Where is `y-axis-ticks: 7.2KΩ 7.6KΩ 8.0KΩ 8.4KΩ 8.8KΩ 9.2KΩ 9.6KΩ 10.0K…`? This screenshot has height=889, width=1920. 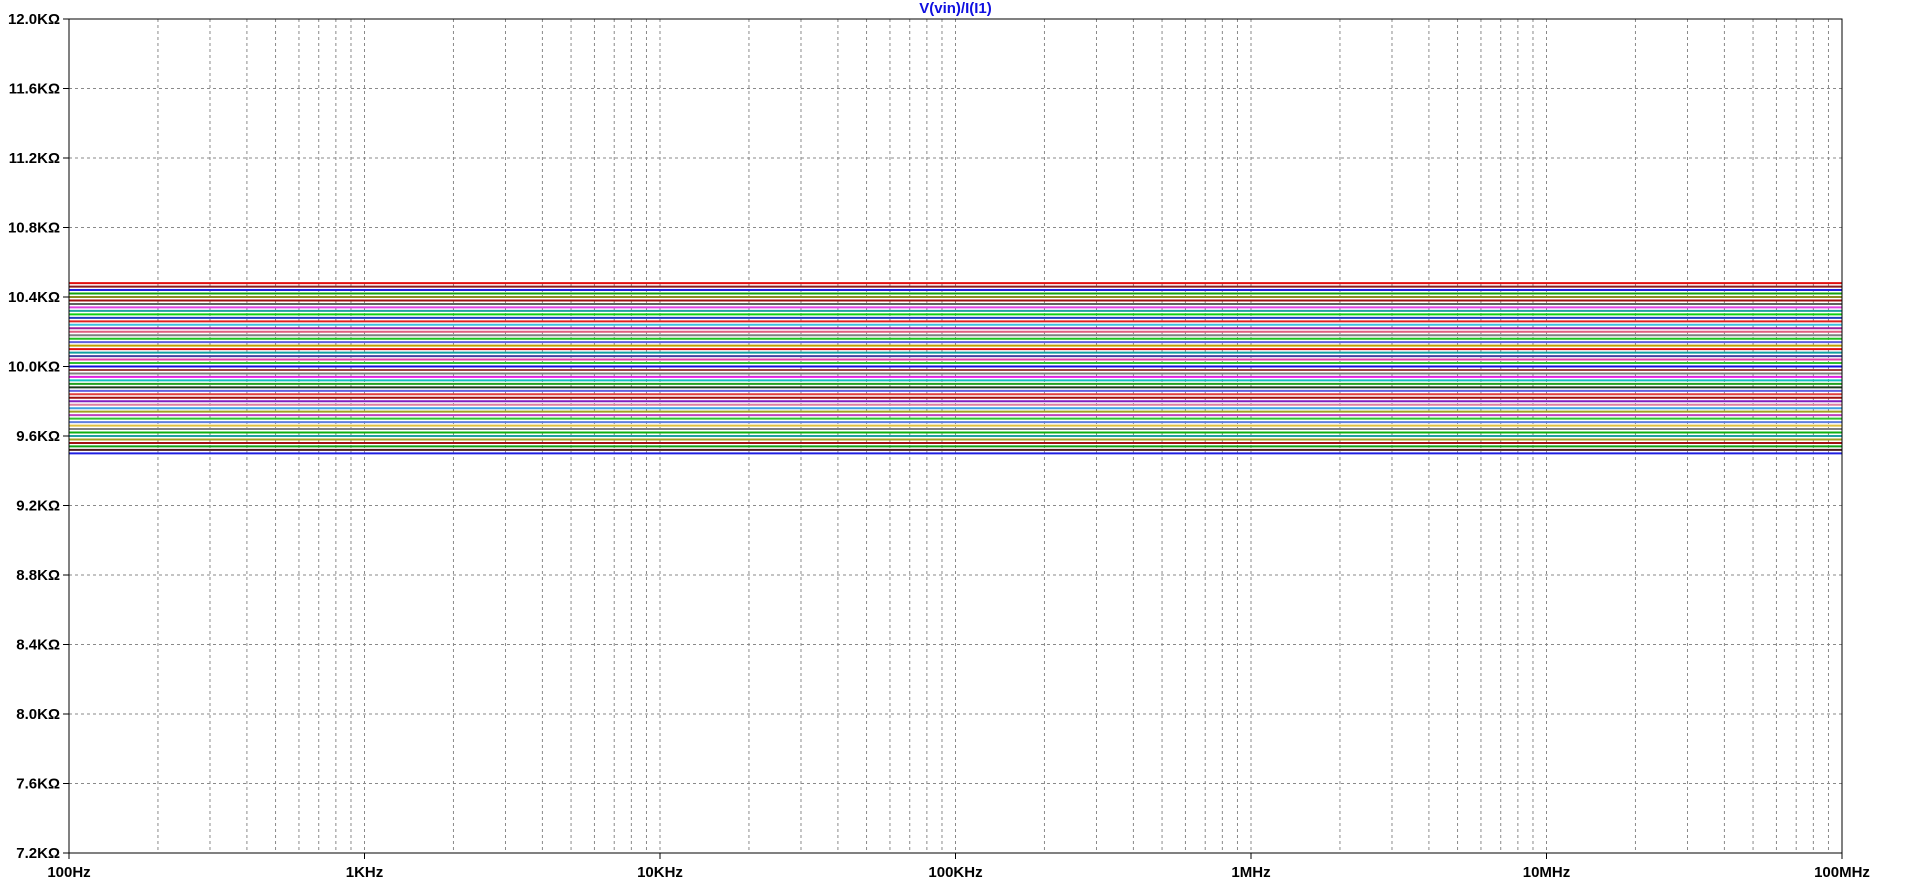
y-axis-ticks: 7.2KΩ 7.6KΩ 8.0KΩ 8.4KΩ 8.8KΩ 9.2KΩ 9.6KΩ 10.0K… is located at coordinates (38, 436).